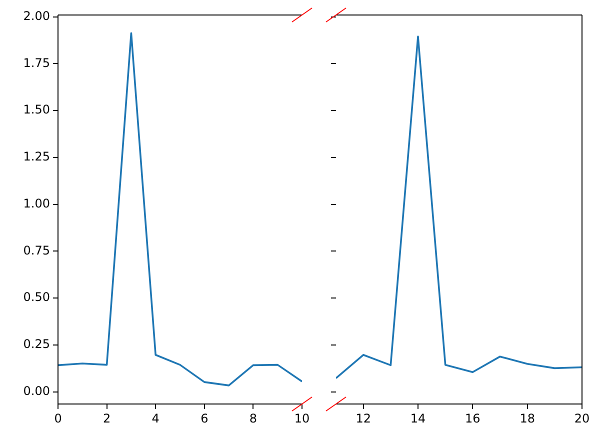  I want to click on x-tick-label: 20, so click(582, 418).